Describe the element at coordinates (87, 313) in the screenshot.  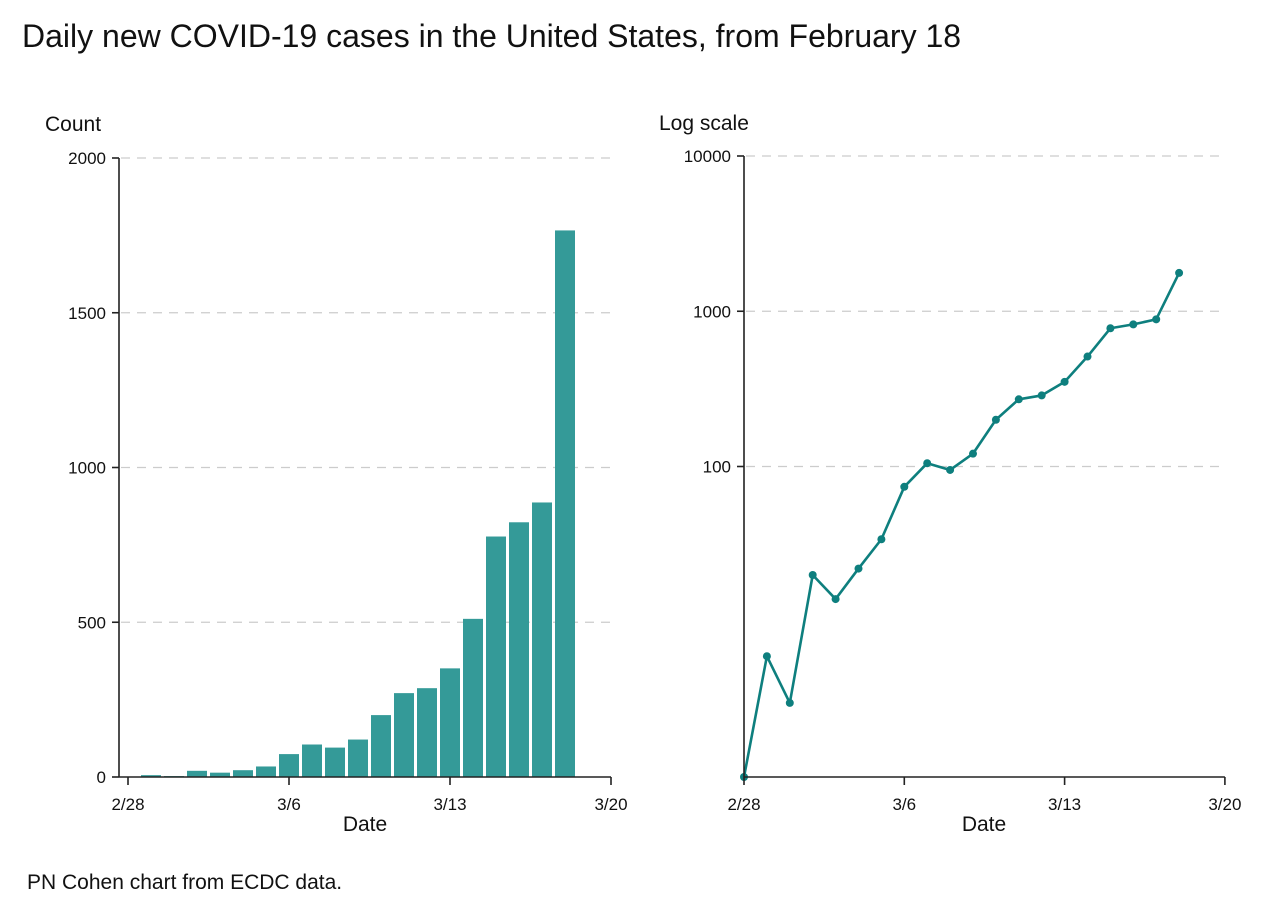
I see `y-tick-label: 1500` at that location.